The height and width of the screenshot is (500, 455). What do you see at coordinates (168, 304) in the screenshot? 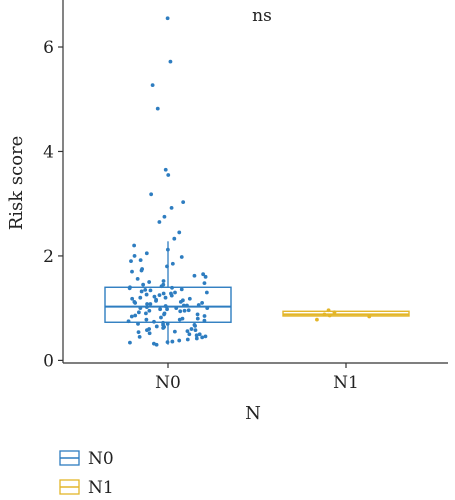
I see `box-N0` at bounding box center [168, 304].